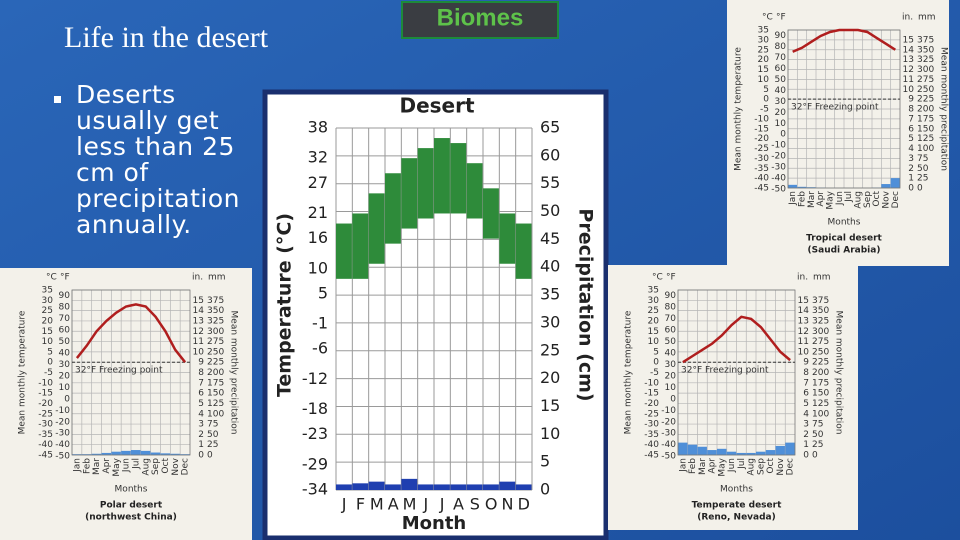  What do you see at coordinates (771, 466) in the screenshot?
I see `x-tick-label: Oct` at bounding box center [771, 466].